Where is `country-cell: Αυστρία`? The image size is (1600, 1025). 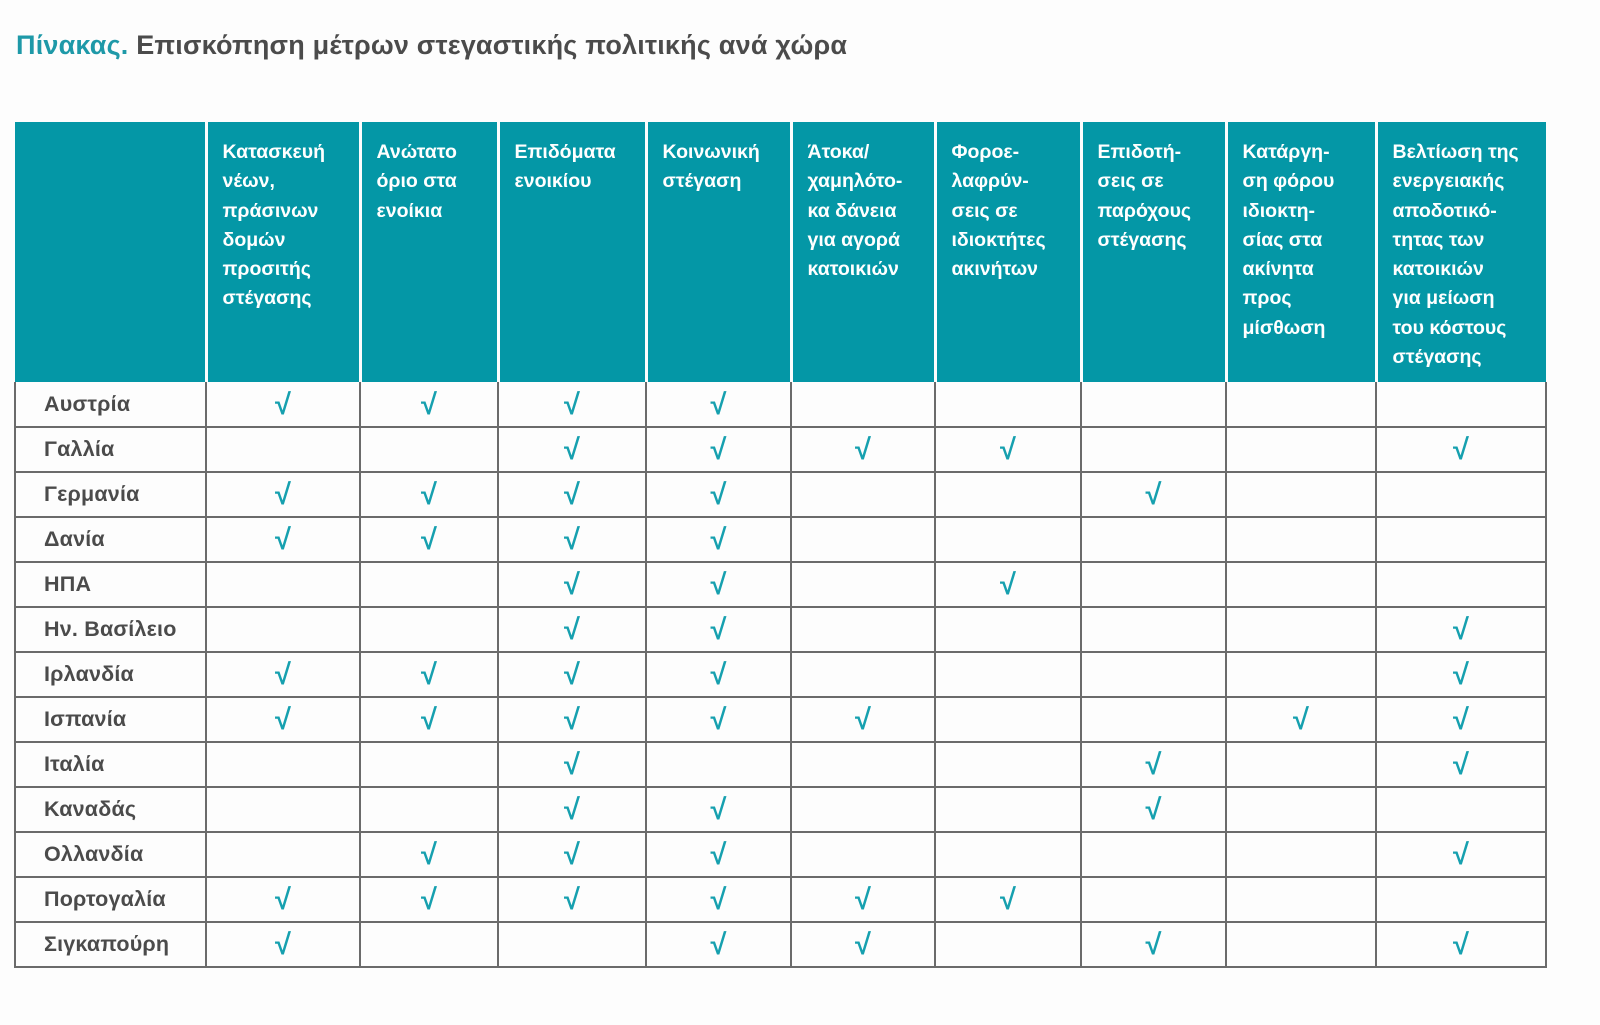 country-cell: Αυστρία is located at coordinates (110, 405).